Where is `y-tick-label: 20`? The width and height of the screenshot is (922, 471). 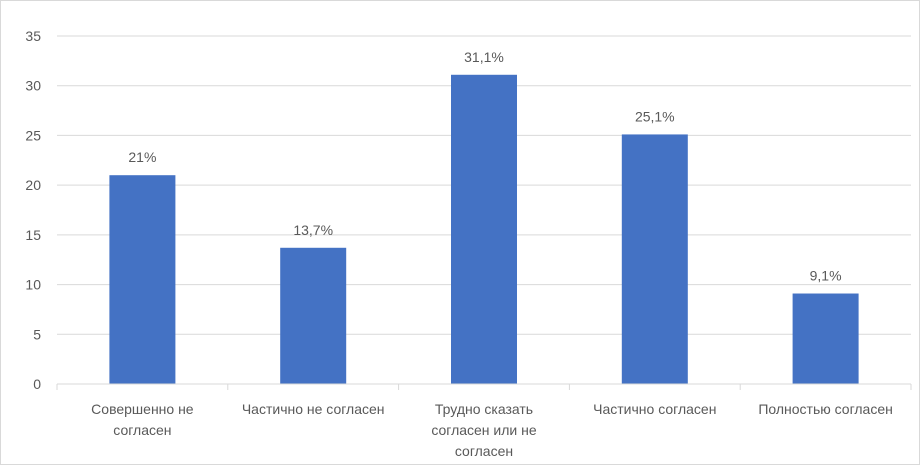 y-tick-label: 20 is located at coordinates (33, 185).